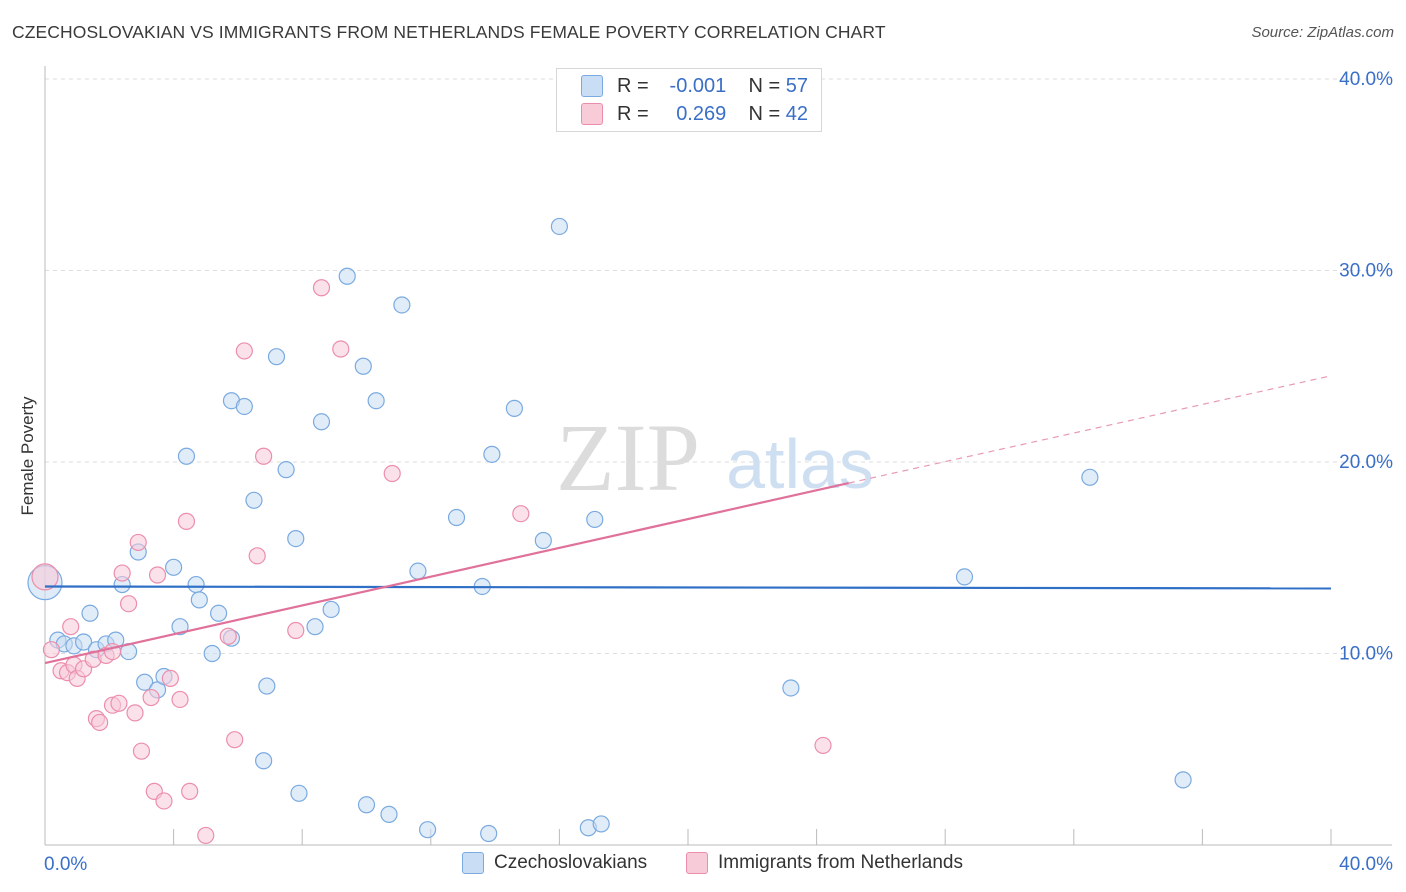 The height and width of the screenshot is (892, 1406). What do you see at coordinates (701, 113) in the screenshot?
I see `legend-r-value: 0.269` at bounding box center [701, 113].